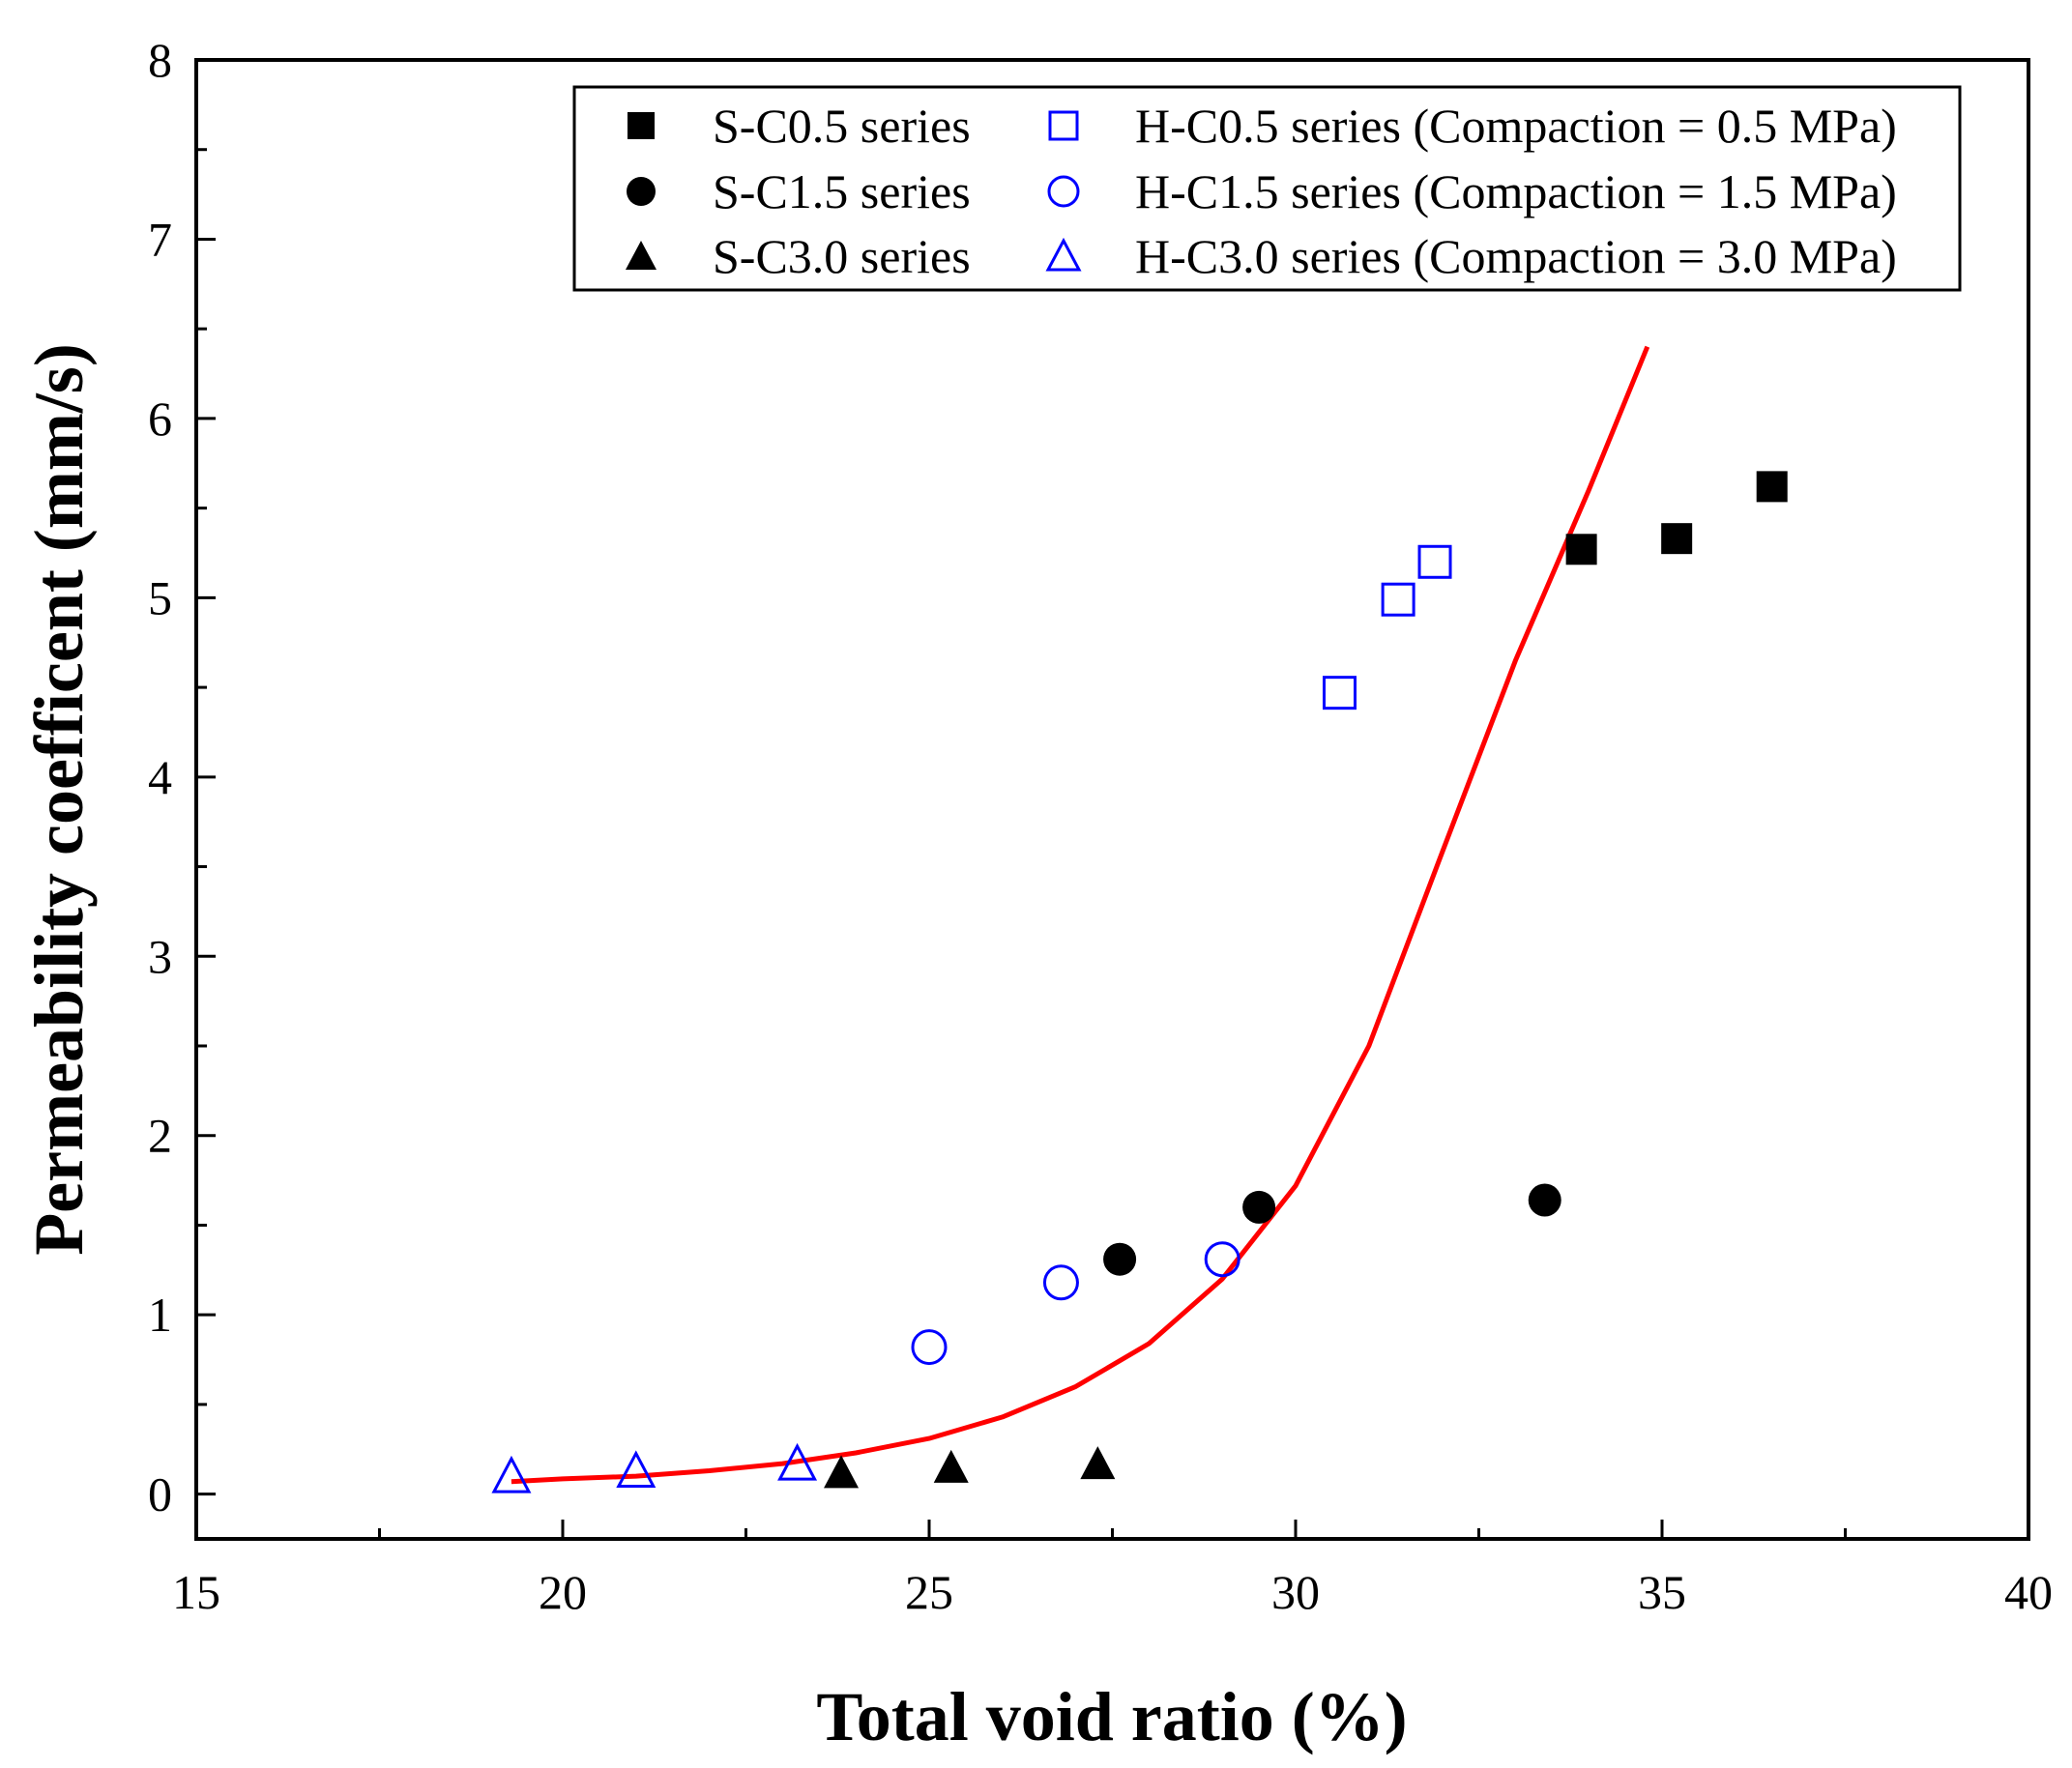  I want to click on legend-marker-square-open, so click(1064, 126).